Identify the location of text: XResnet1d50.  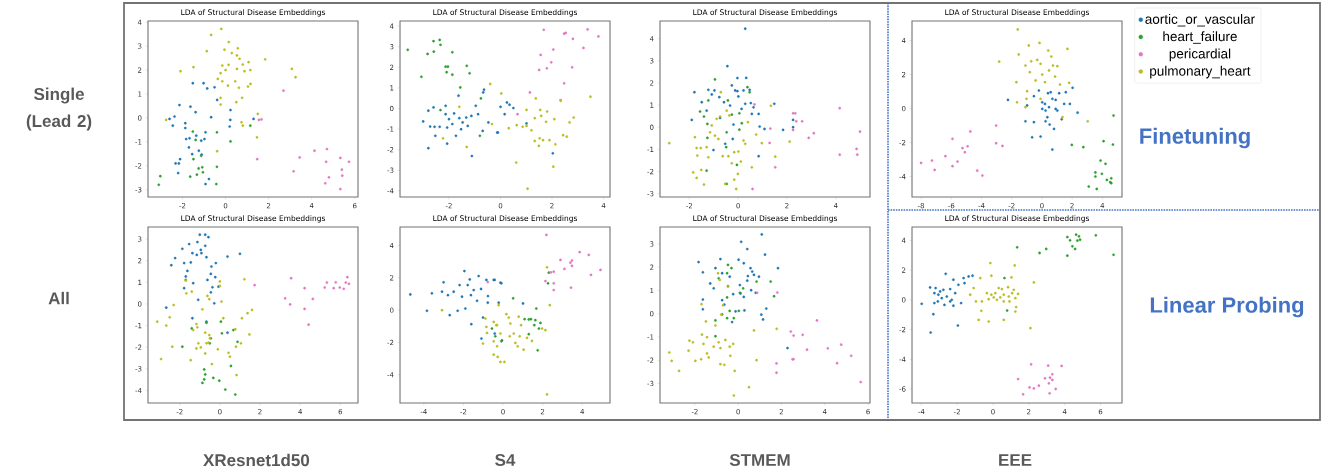
(256, 460).